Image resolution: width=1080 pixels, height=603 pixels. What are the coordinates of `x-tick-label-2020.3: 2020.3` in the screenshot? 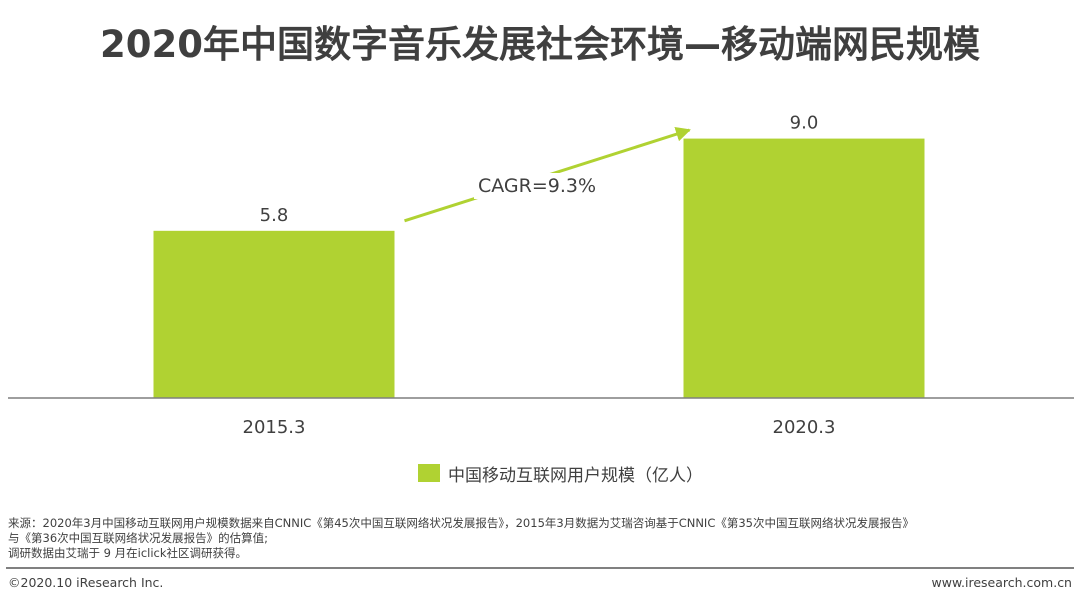 It's located at (804, 427).